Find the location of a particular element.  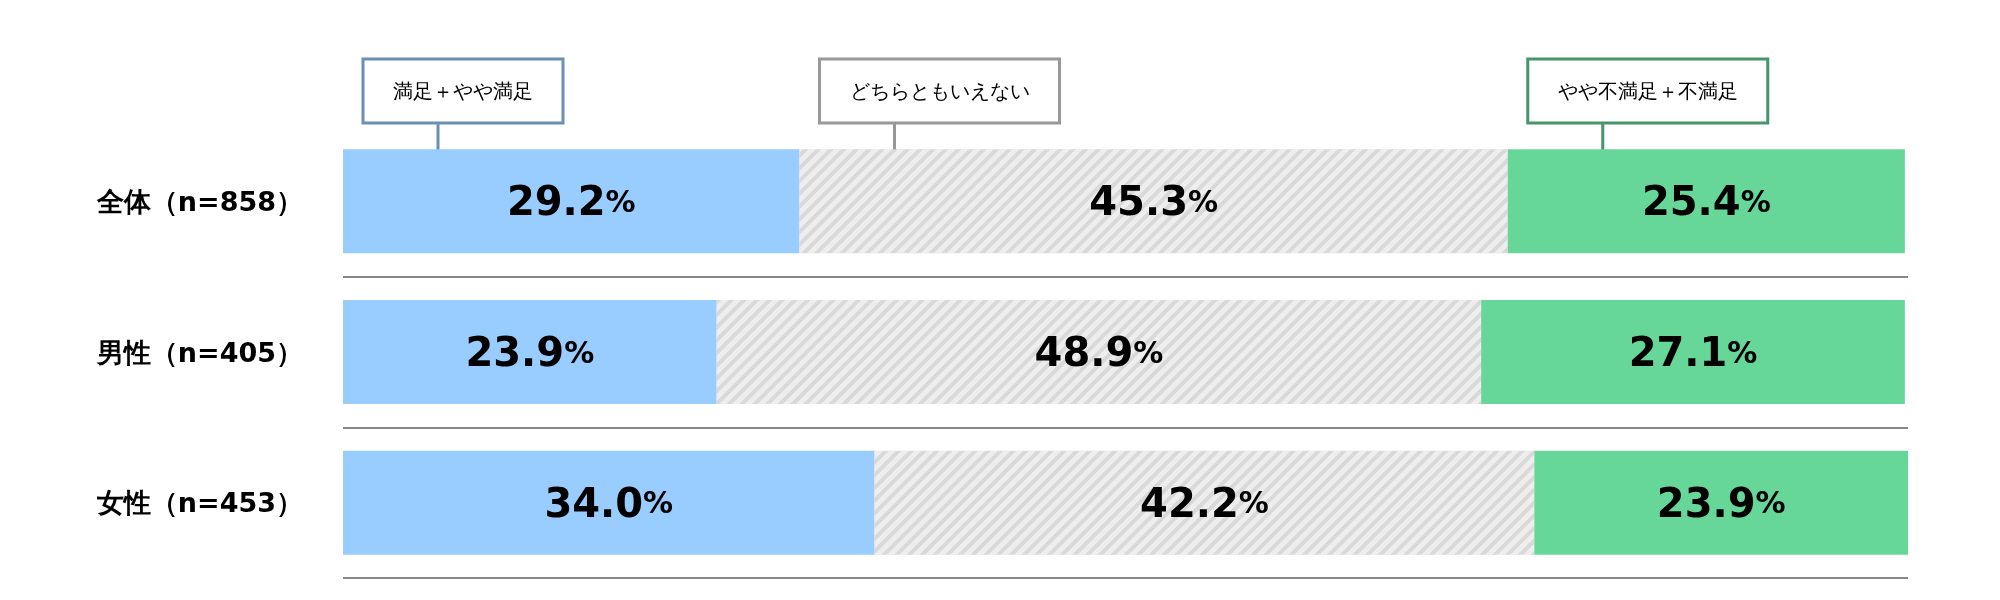

y-tick-label: 女性（n=453） is located at coordinates (199, 503).